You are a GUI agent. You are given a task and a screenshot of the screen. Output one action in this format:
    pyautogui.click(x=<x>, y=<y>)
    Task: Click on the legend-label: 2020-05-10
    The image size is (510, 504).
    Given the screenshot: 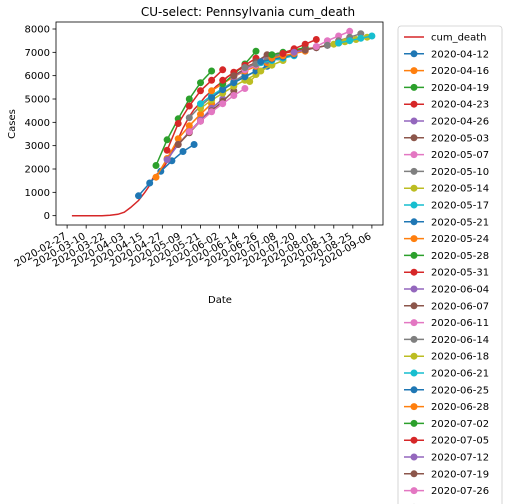 What is the action you would take?
    pyautogui.click(x=460, y=172)
    